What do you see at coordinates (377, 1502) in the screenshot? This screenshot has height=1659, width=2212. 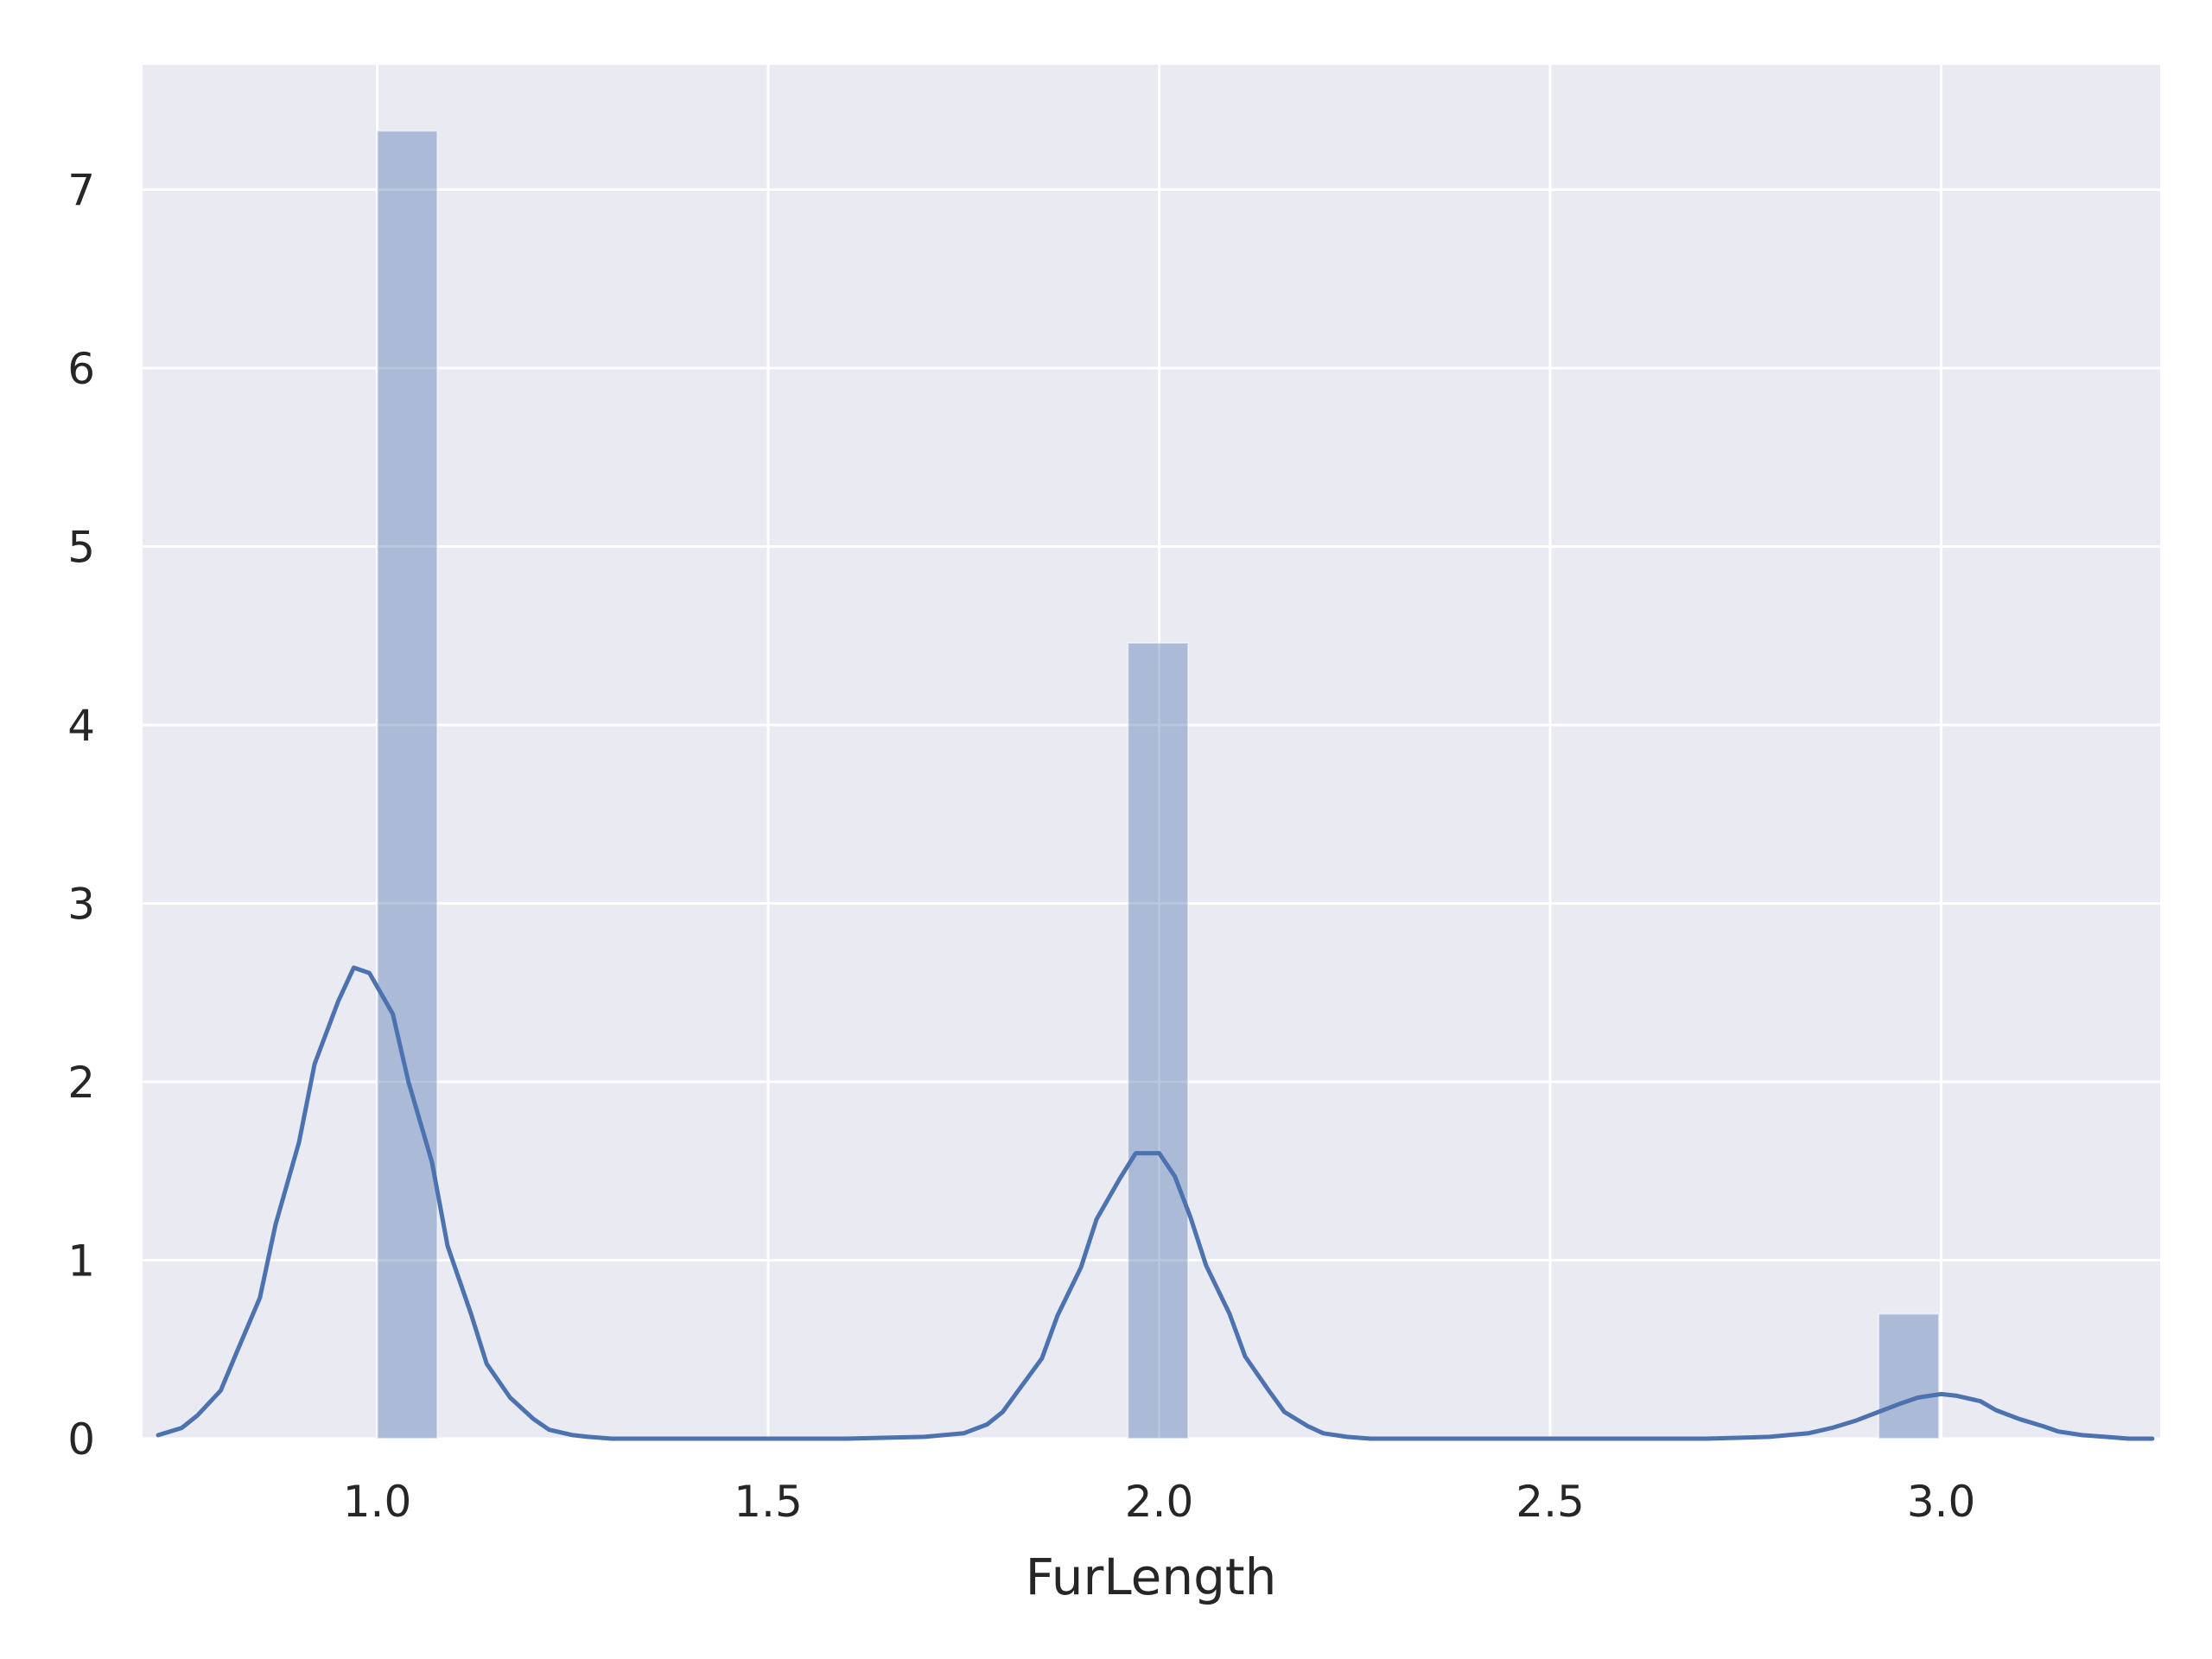 I see `x-tick-label-0: 1.0` at bounding box center [377, 1502].